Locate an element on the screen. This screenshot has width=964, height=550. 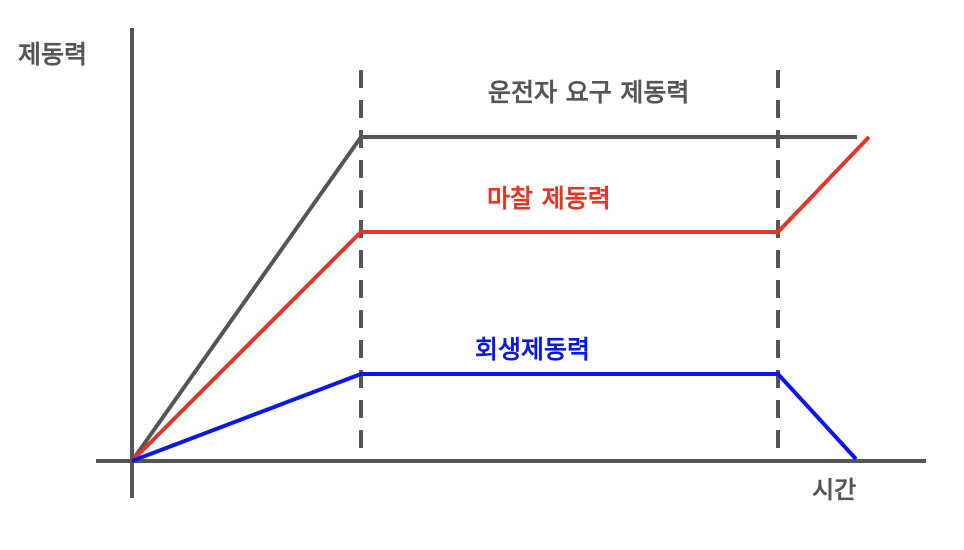
friction-braking-label: 마찰 제동력 is located at coordinates (549, 198).